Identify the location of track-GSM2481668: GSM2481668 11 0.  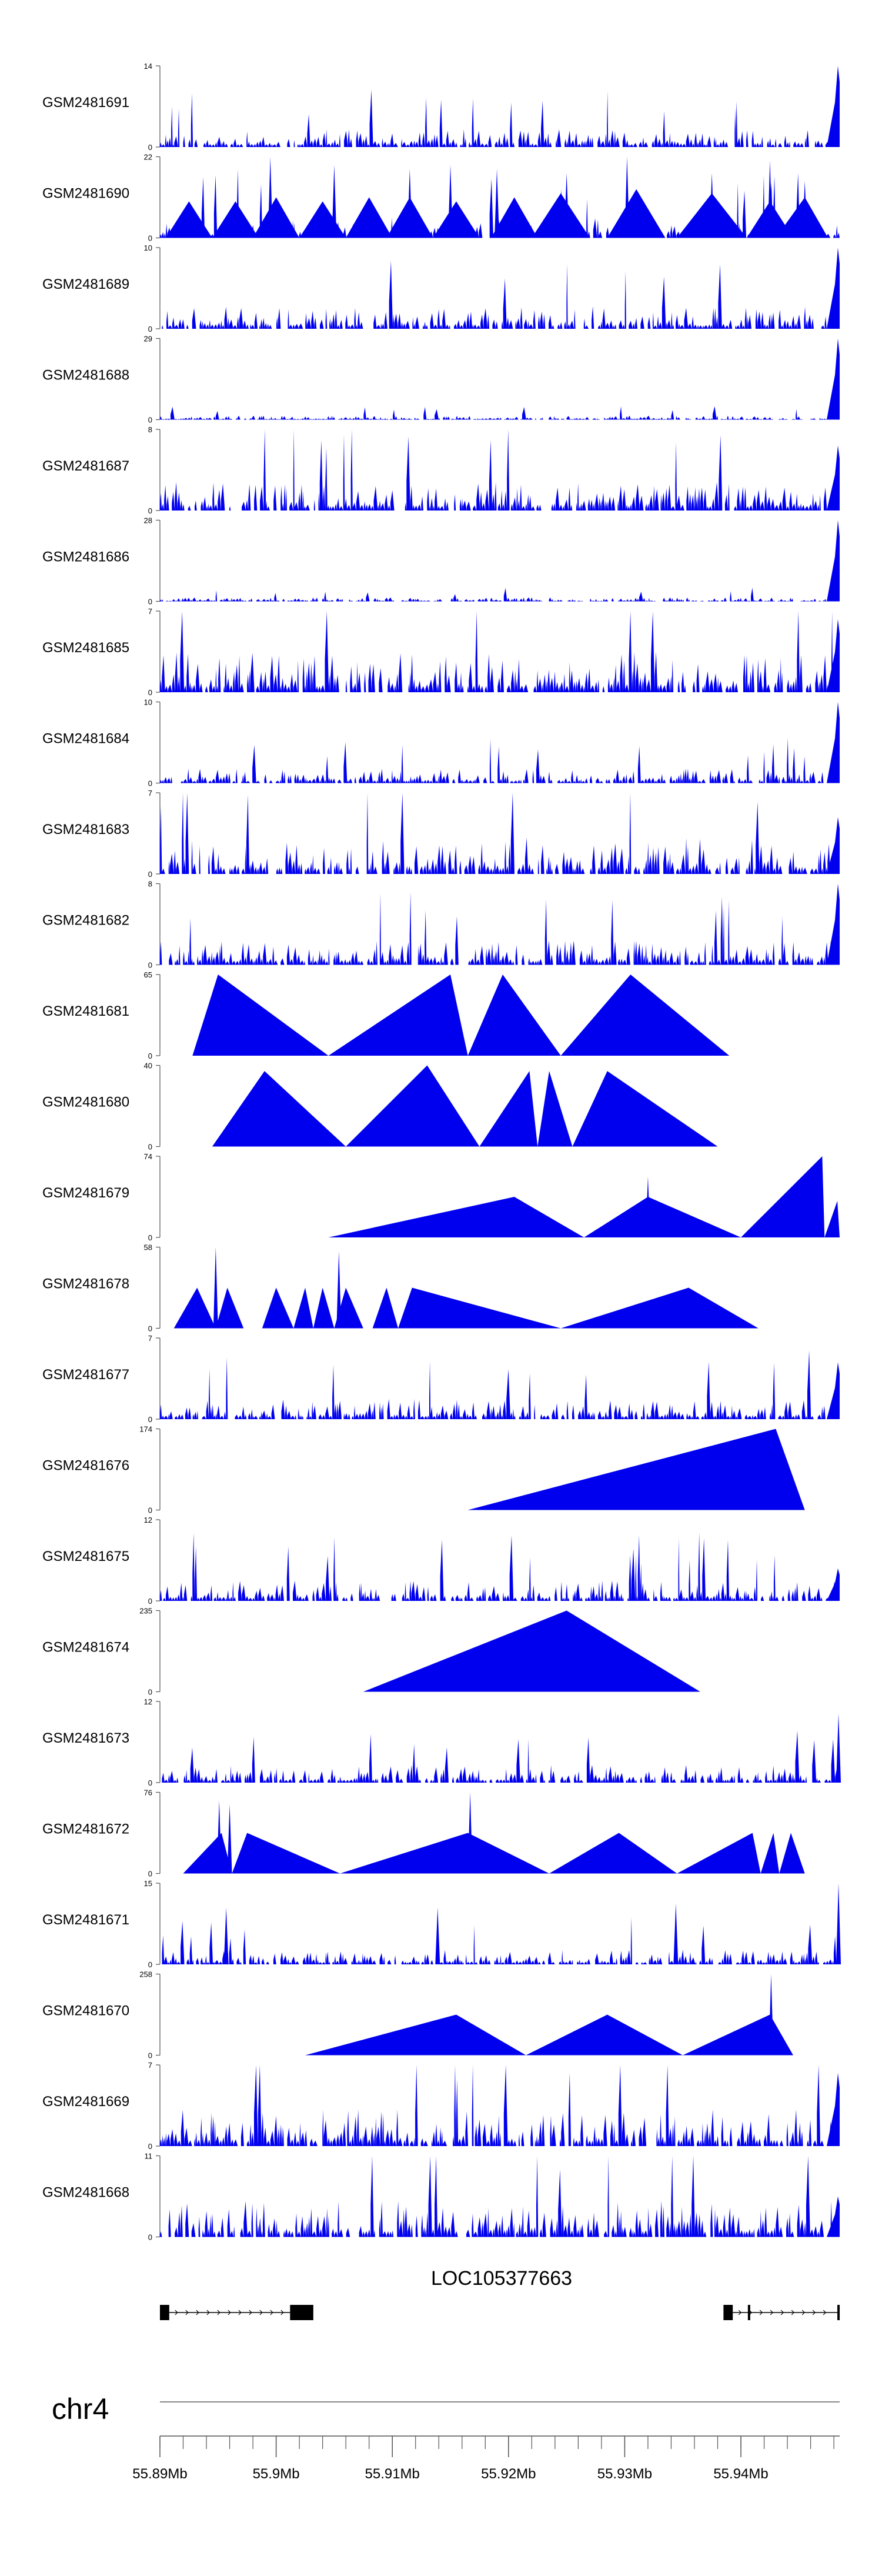
(441, 2197).